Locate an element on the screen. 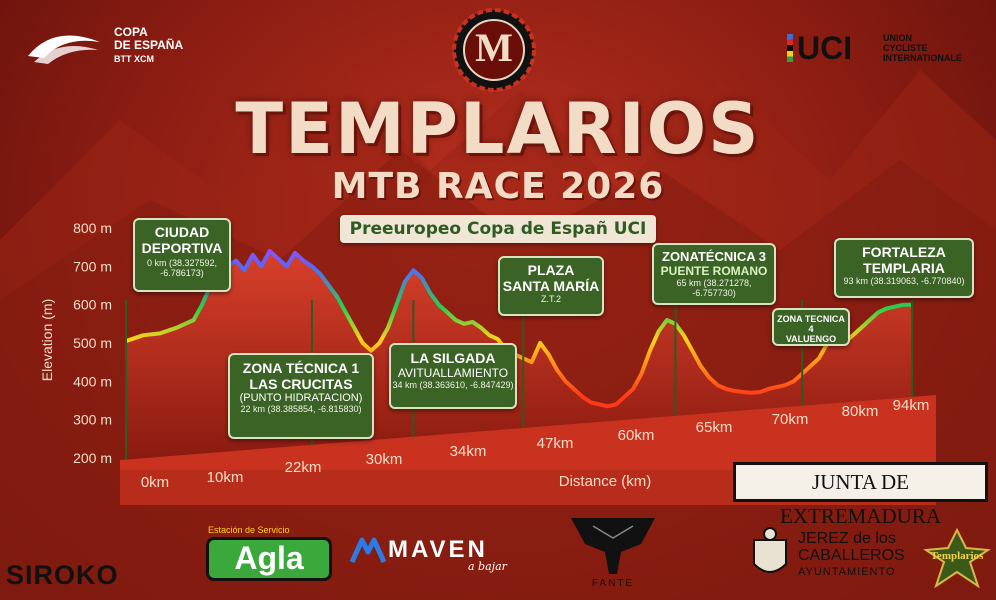 The width and height of the screenshot is (996, 600). templarios-badge-text: Templarios is located at coordinates (957, 556).